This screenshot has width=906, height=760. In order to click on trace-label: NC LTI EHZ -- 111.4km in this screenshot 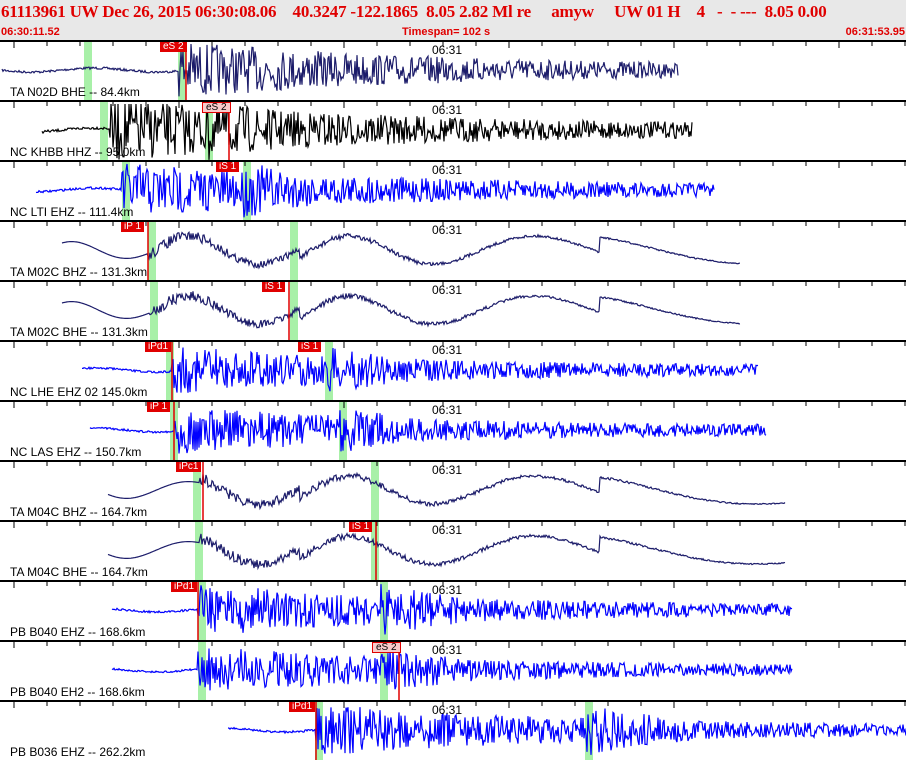, I will do `click(72, 212)`.